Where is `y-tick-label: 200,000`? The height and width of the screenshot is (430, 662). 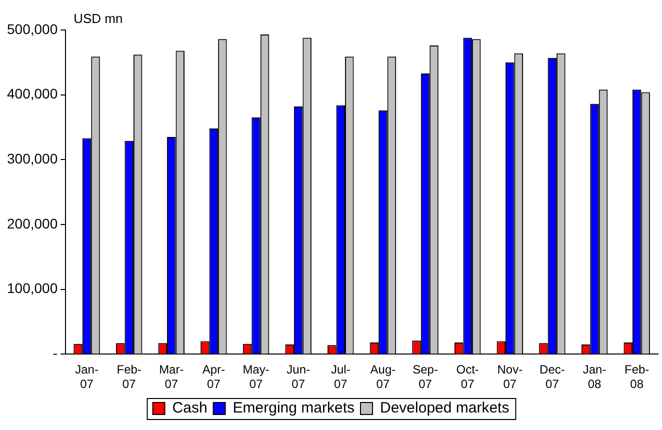
y-tick-label: 200,000 is located at coordinates (32, 223).